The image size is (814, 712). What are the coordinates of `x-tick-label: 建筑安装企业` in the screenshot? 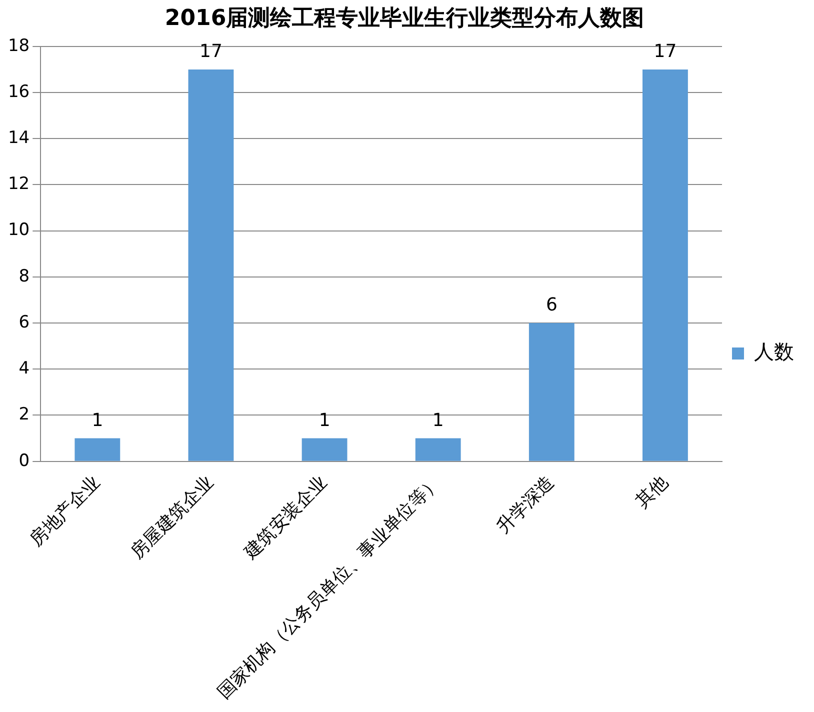 It's located at (285, 518).